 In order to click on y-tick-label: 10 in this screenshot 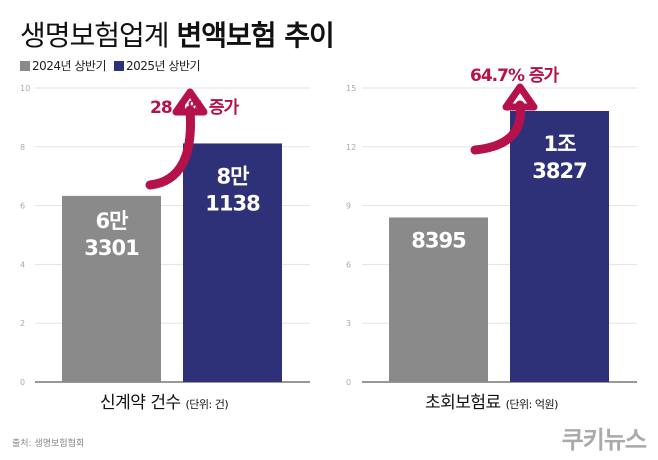, I will do `click(25, 88)`.